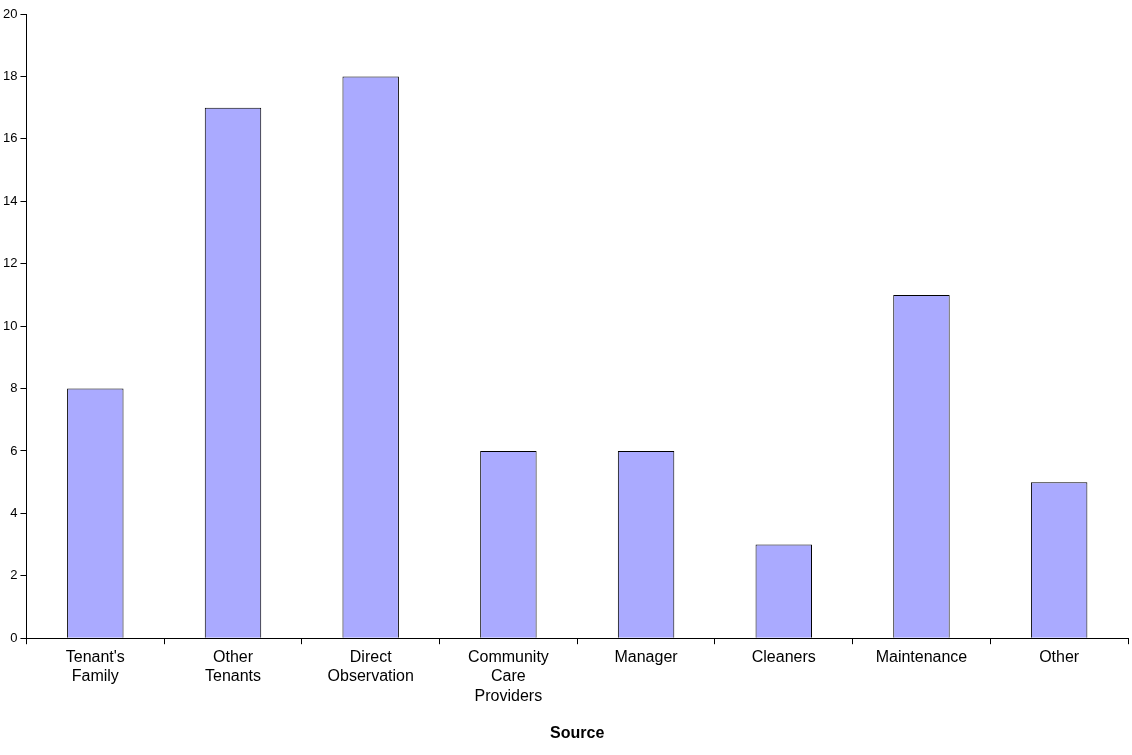  What do you see at coordinates (10, 75) in the screenshot?
I see `y-tick-label: 18` at bounding box center [10, 75].